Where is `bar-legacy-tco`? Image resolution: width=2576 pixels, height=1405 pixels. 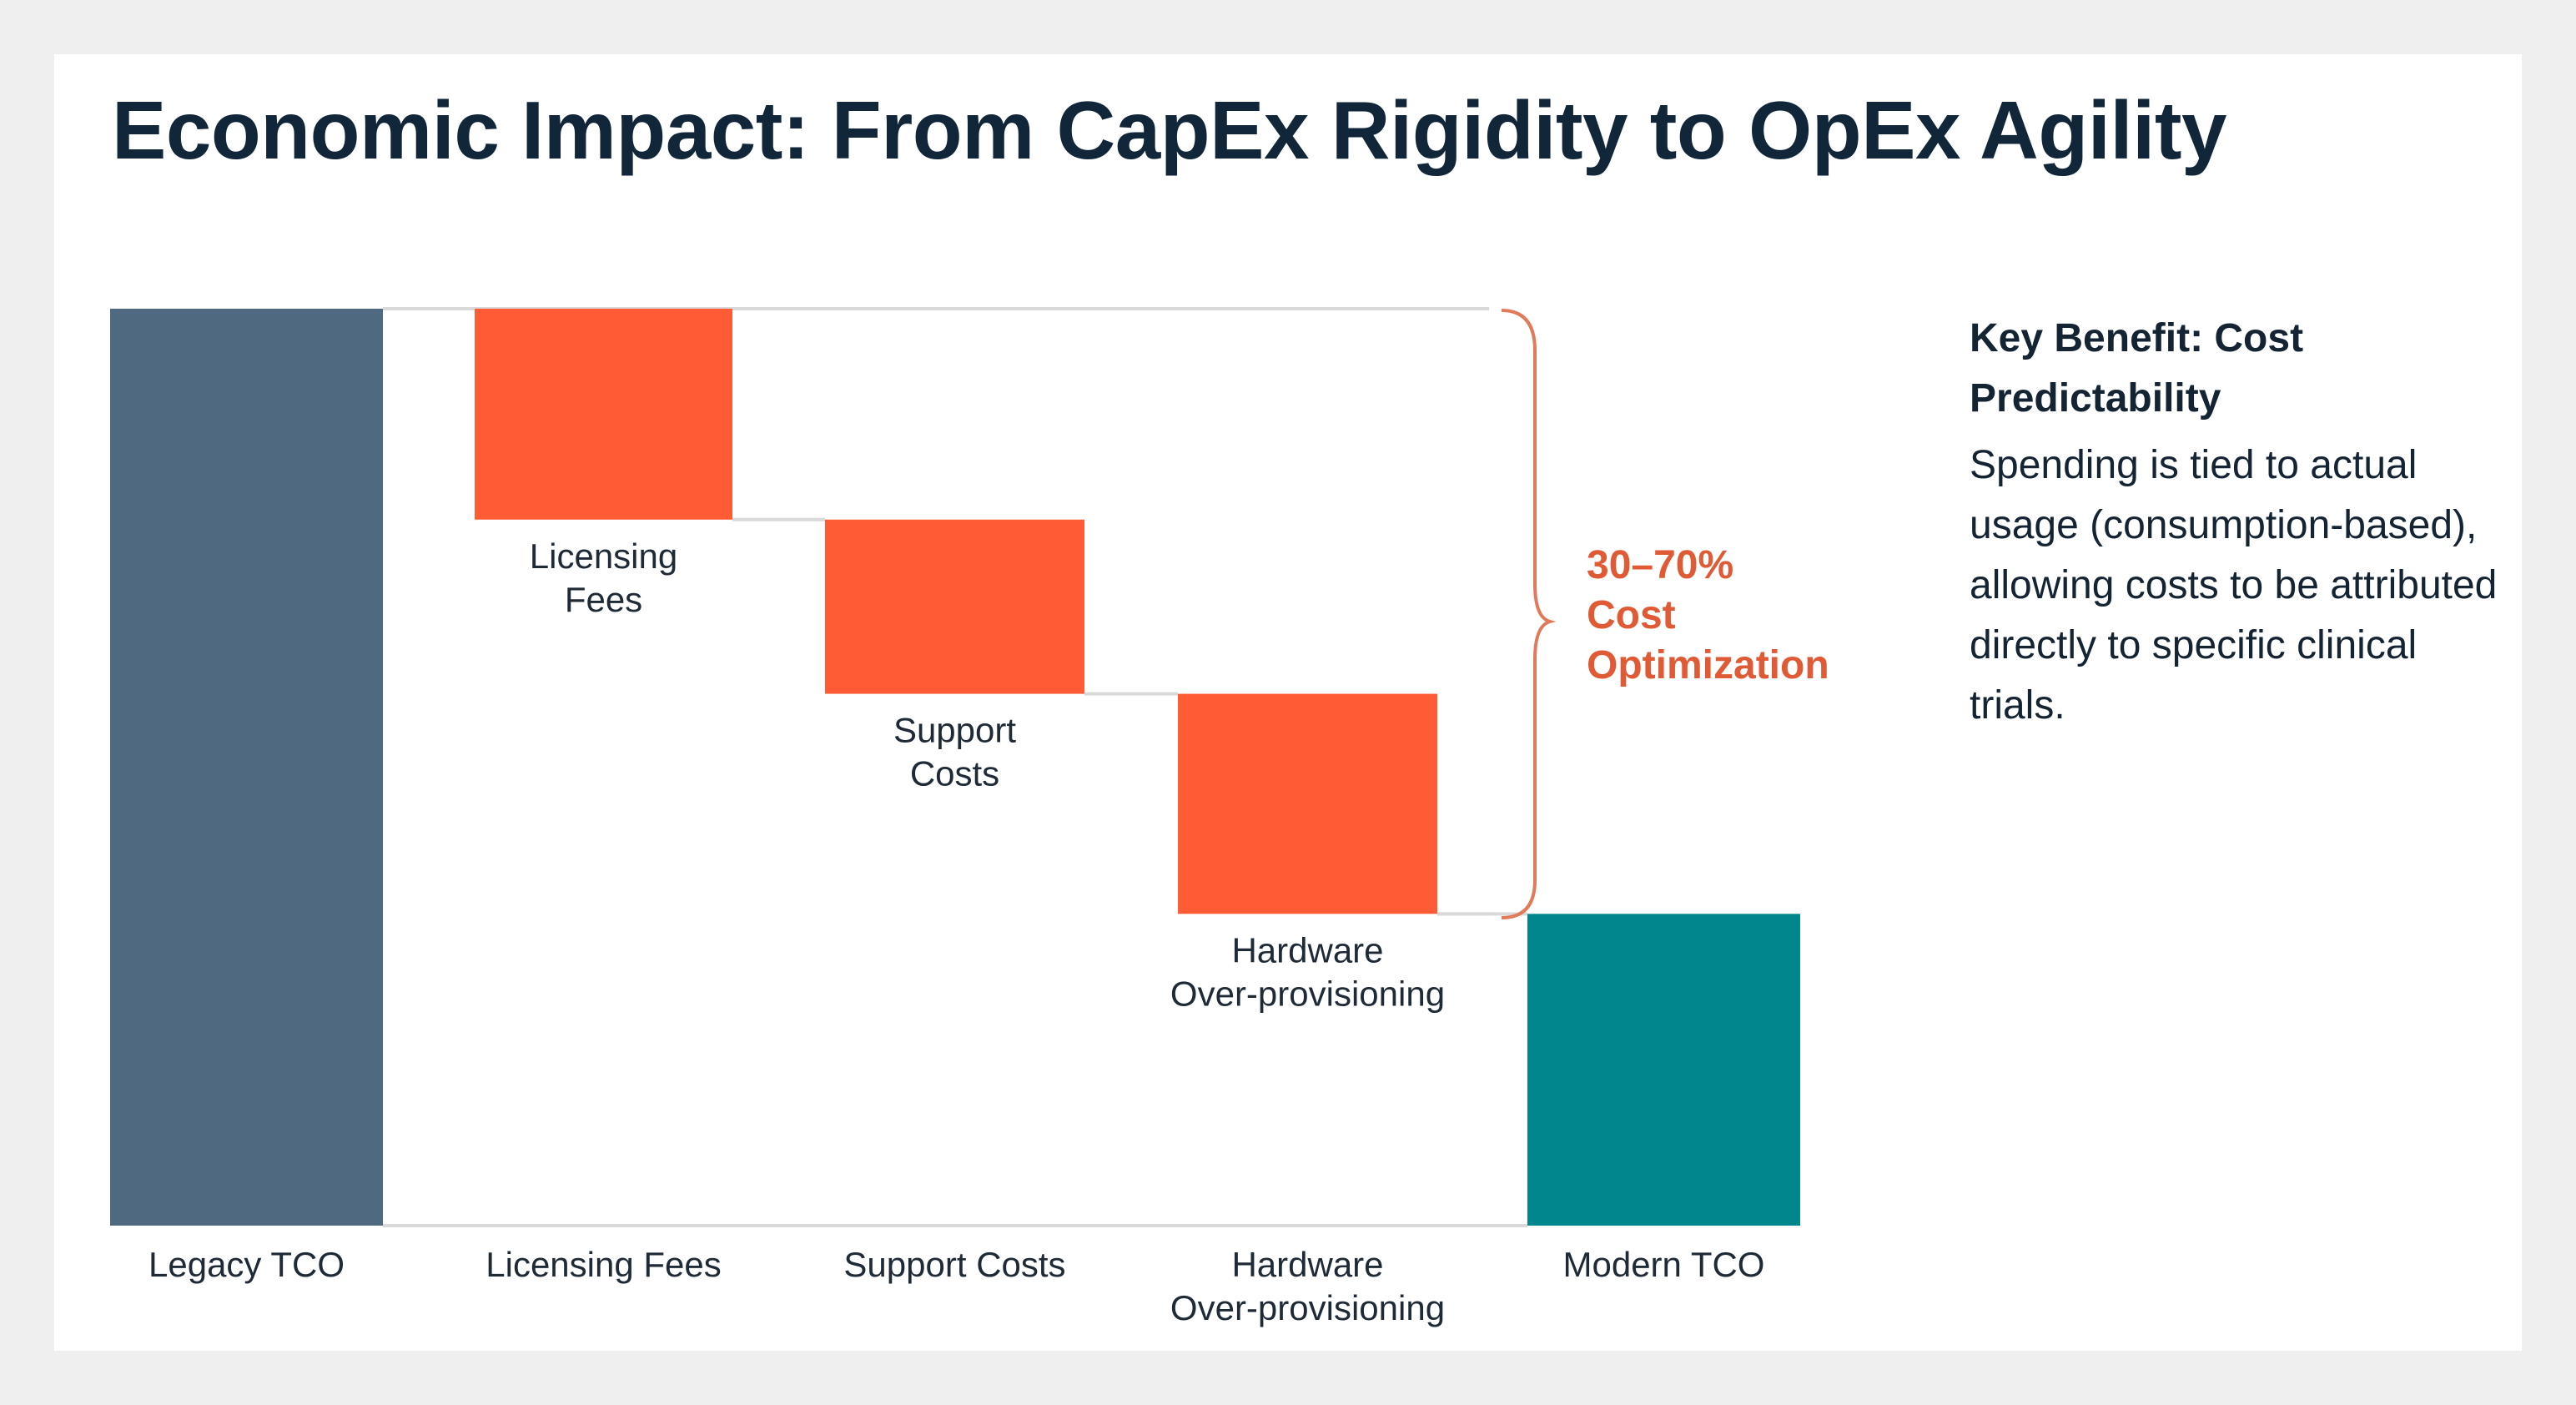
bar-legacy-tco is located at coordinates (246, 767).